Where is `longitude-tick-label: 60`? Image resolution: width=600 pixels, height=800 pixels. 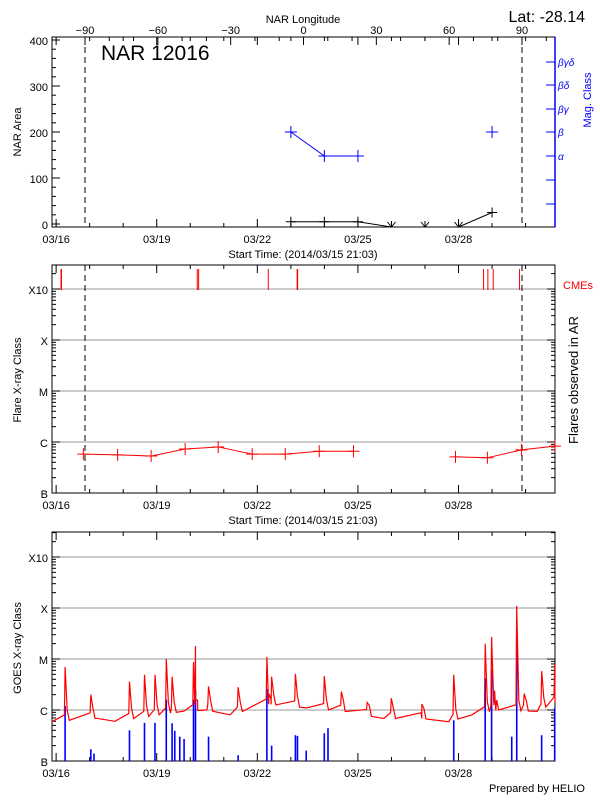 longitude-tick-label: 60 is located at coordinates (449, 31).